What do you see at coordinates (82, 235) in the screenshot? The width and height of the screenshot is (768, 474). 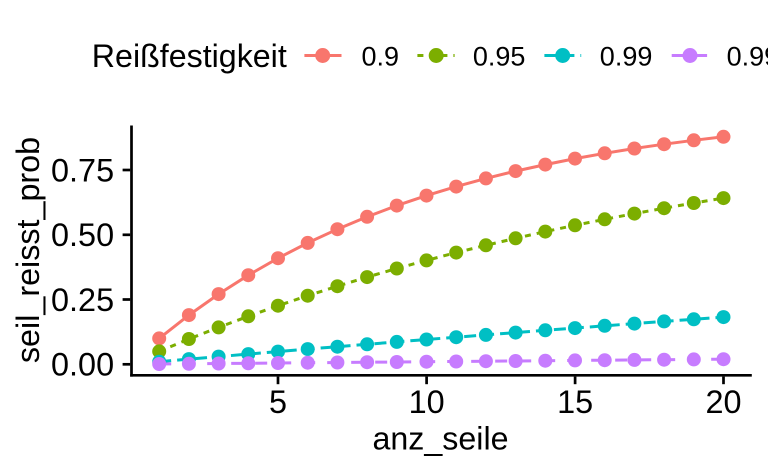 I see `svg-text: 0.50` at bounding box center [82, 235].